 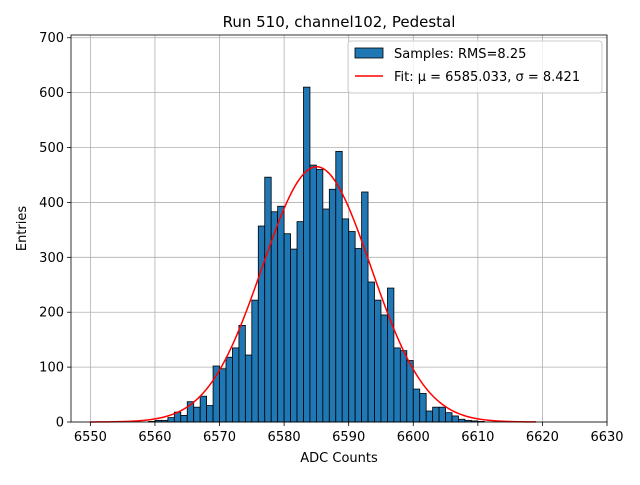 What do you see at coordinates (477, 437) in the screenshot?
I see `x-tick-label: 6610` at bounding box center [477, 437].